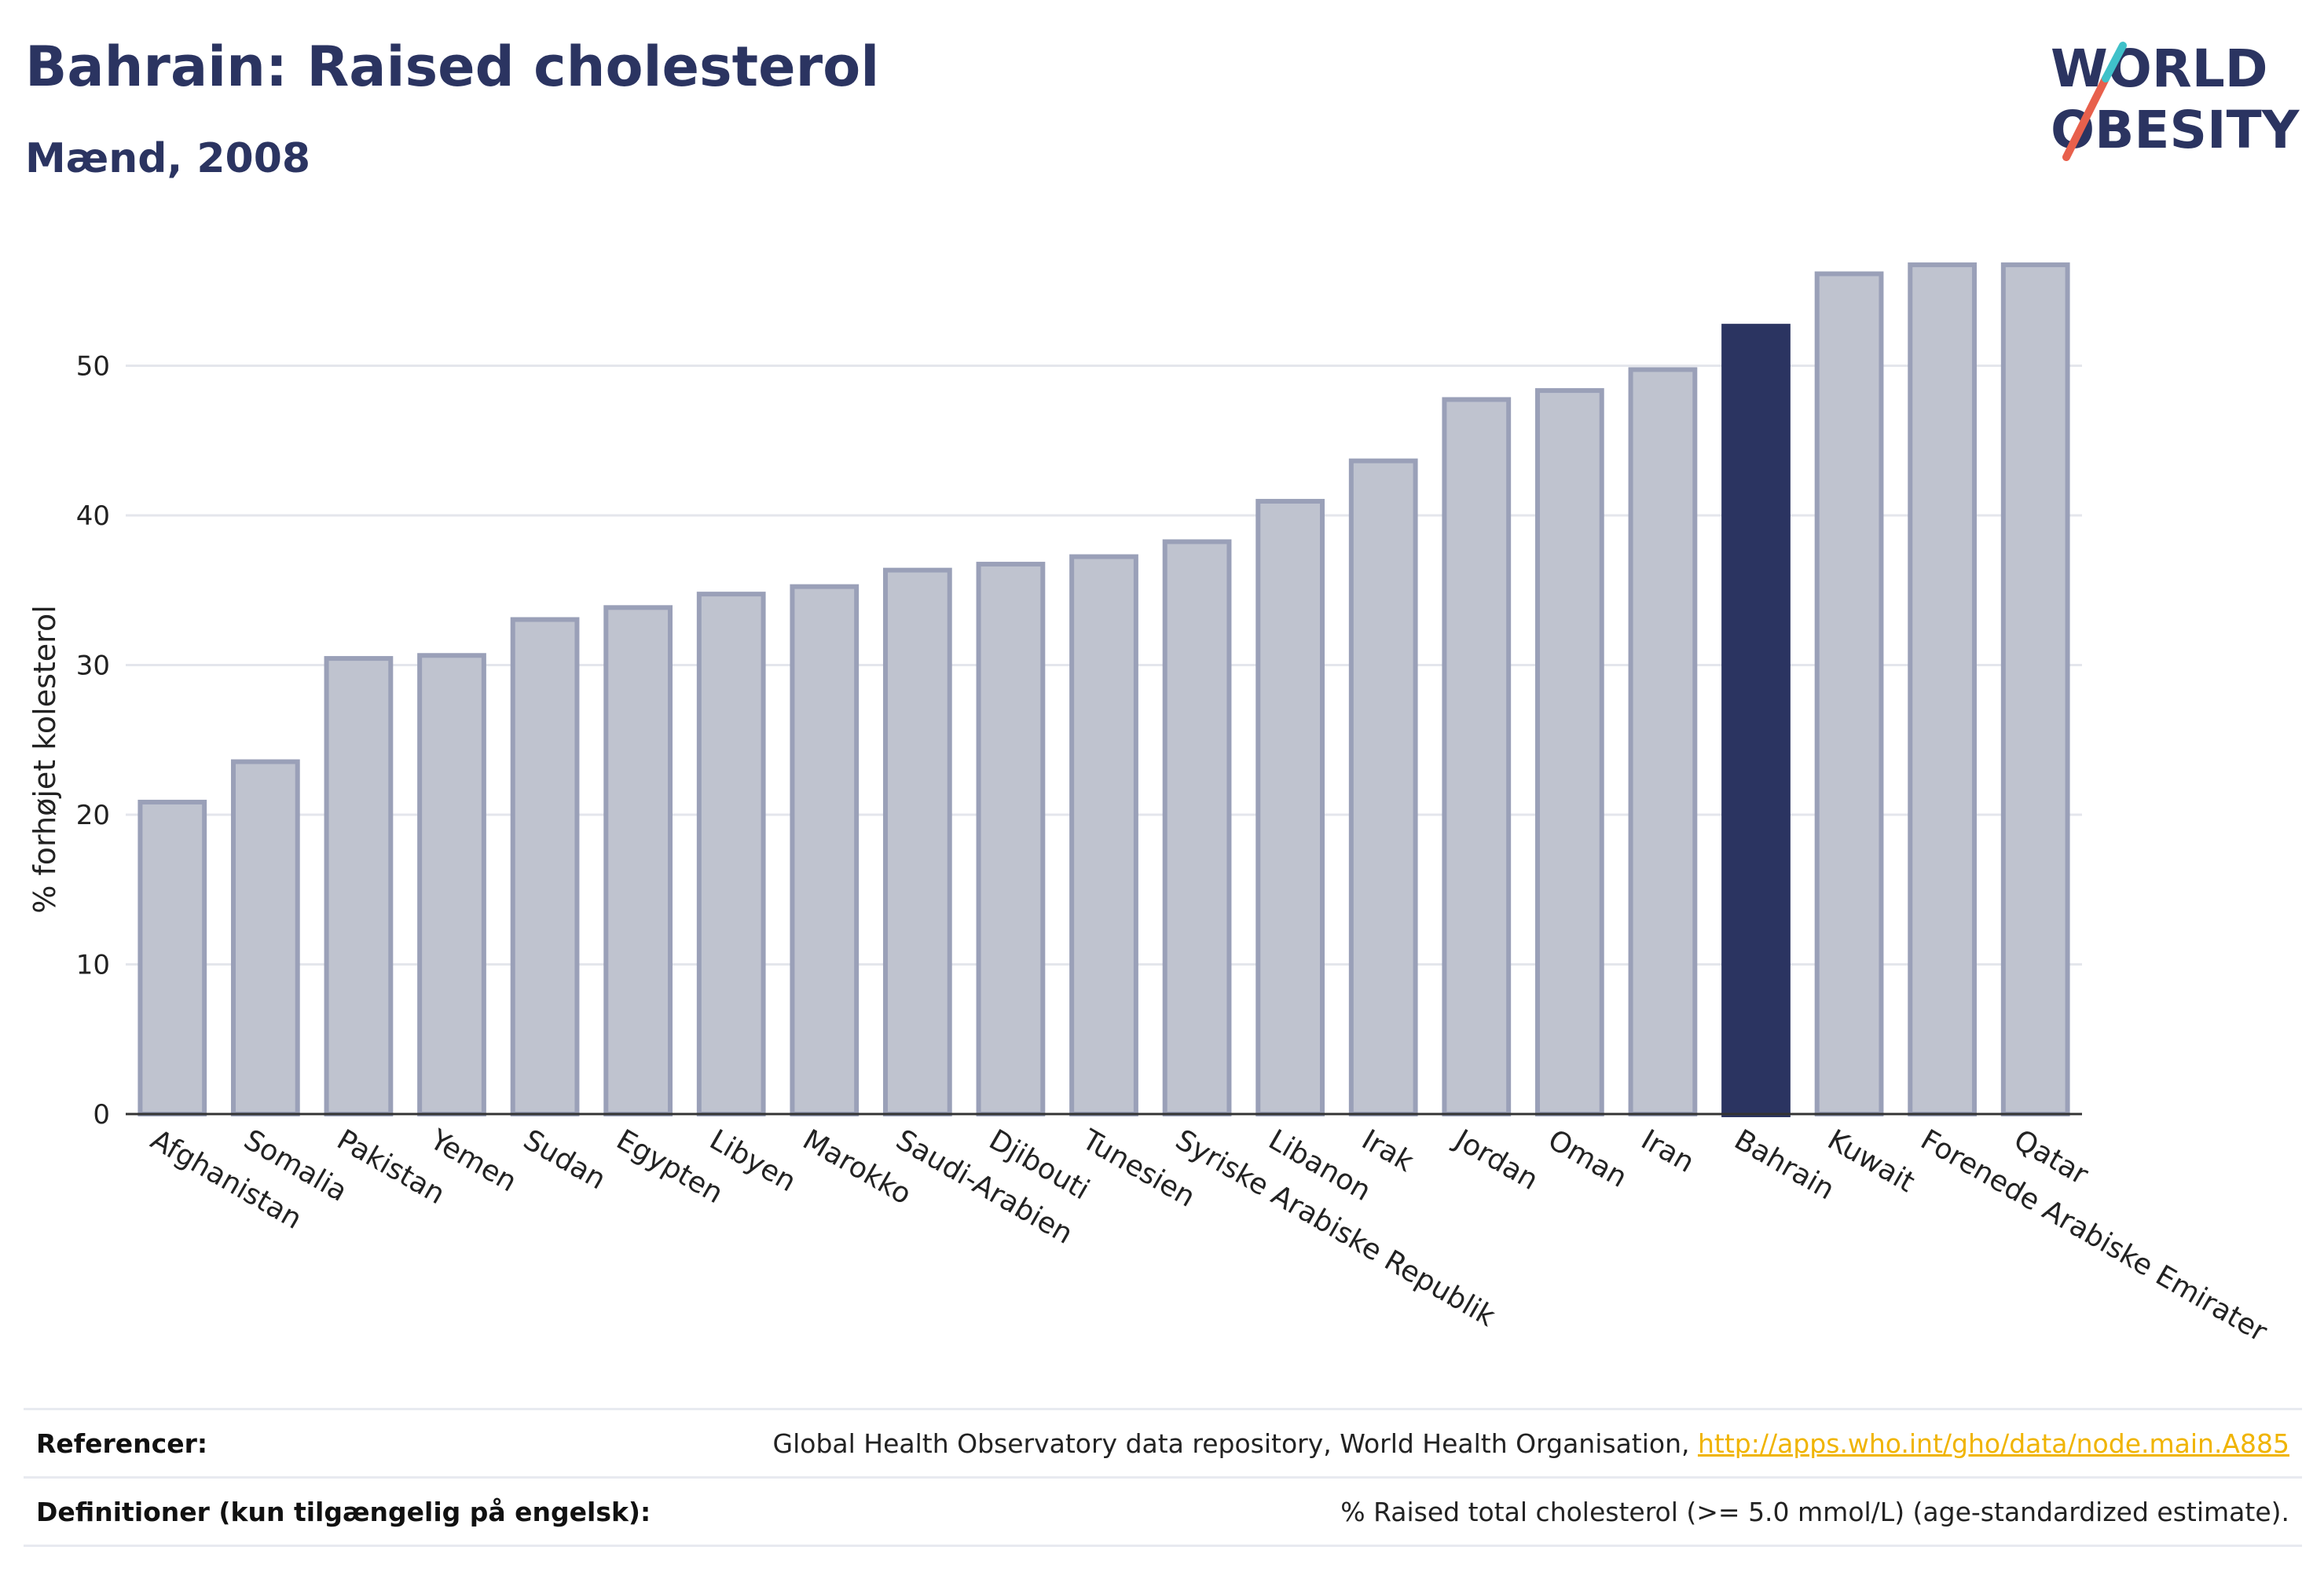 The width and height of the screenshot is (2324, 1576). I want to click on x-tick-label: Irak, so click(1387, 1150).